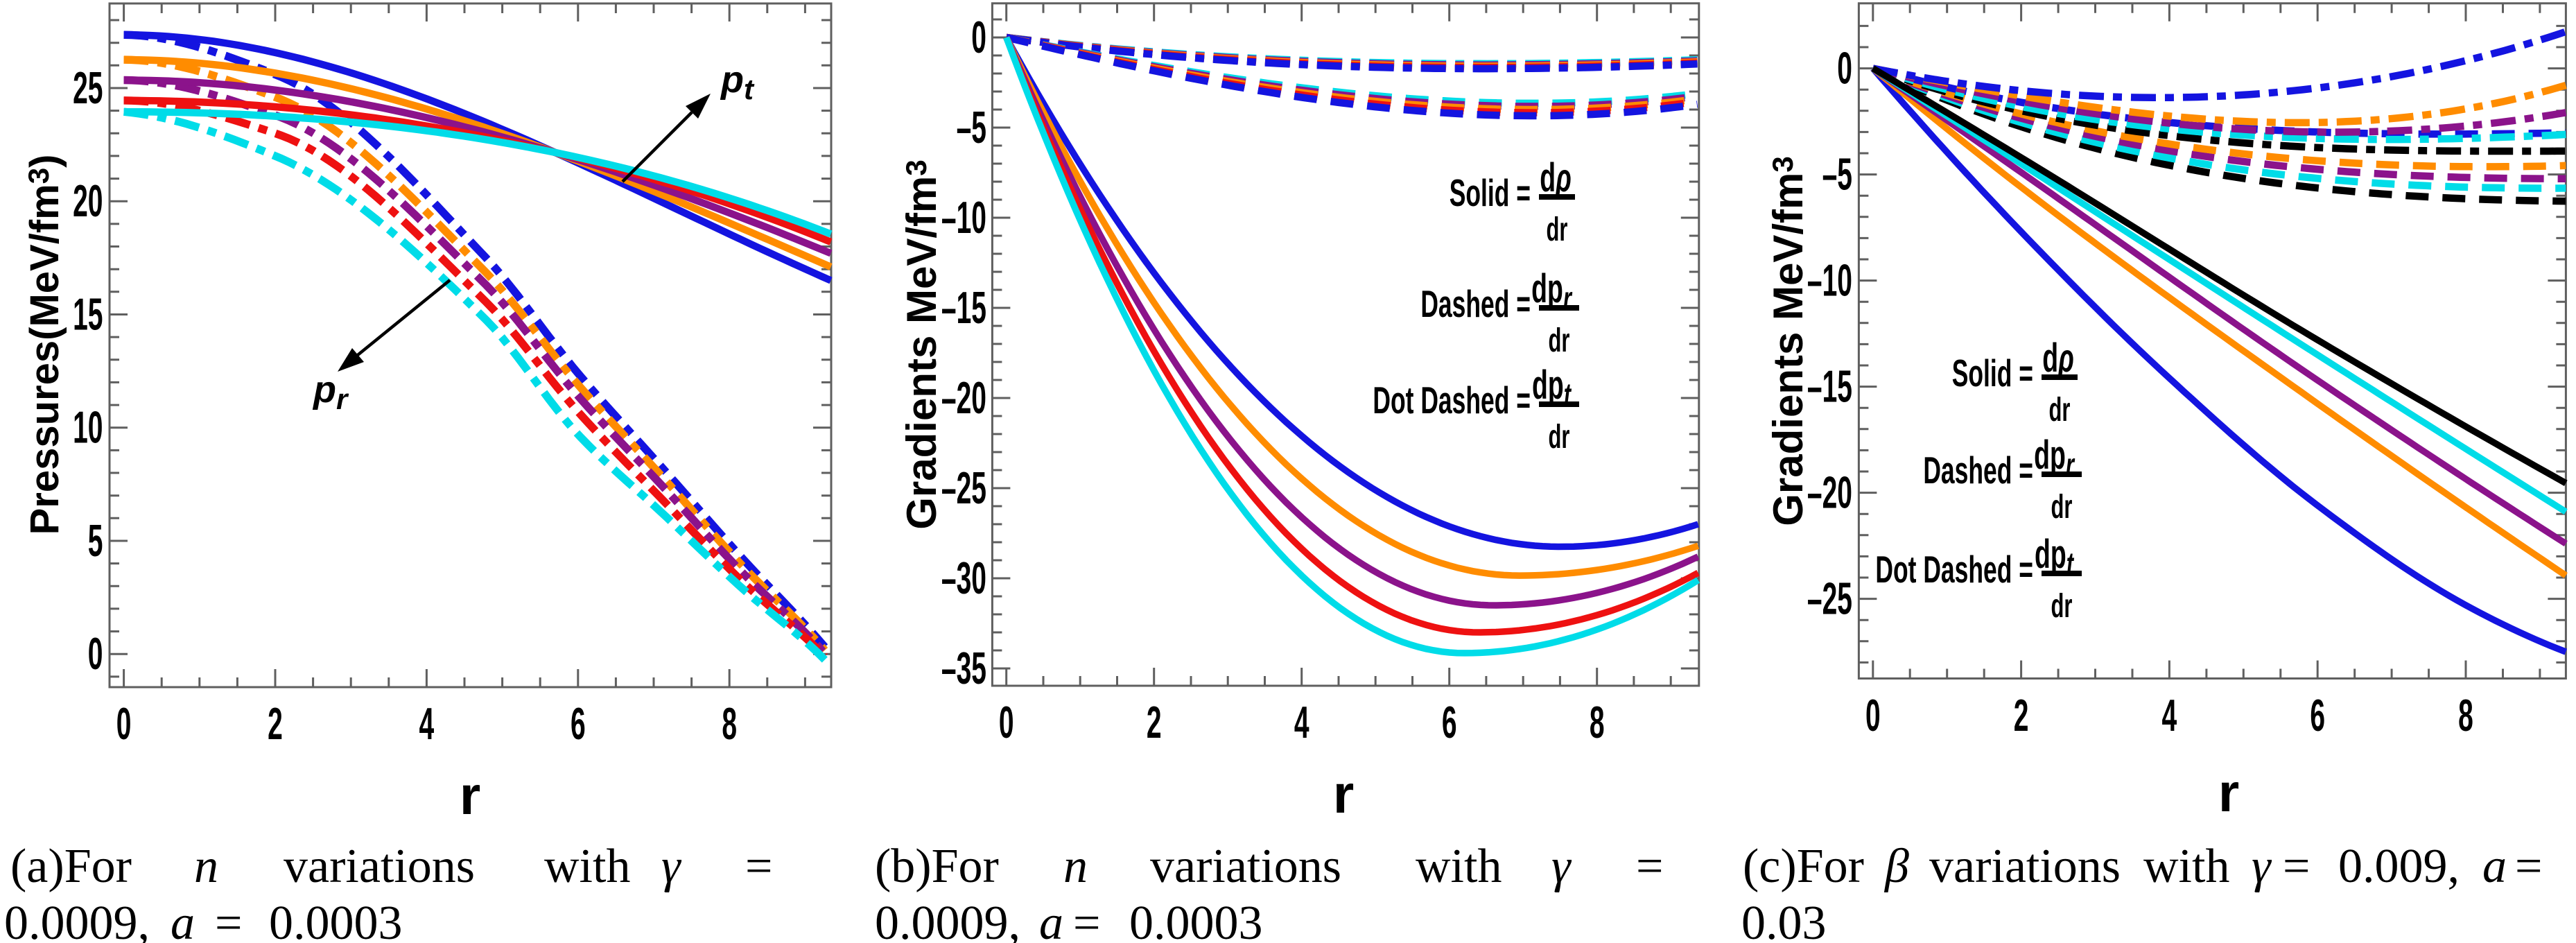  Describe the element at coordinates (937, 866) in the screenshot. I see `svg-text: (b)For` at that location.